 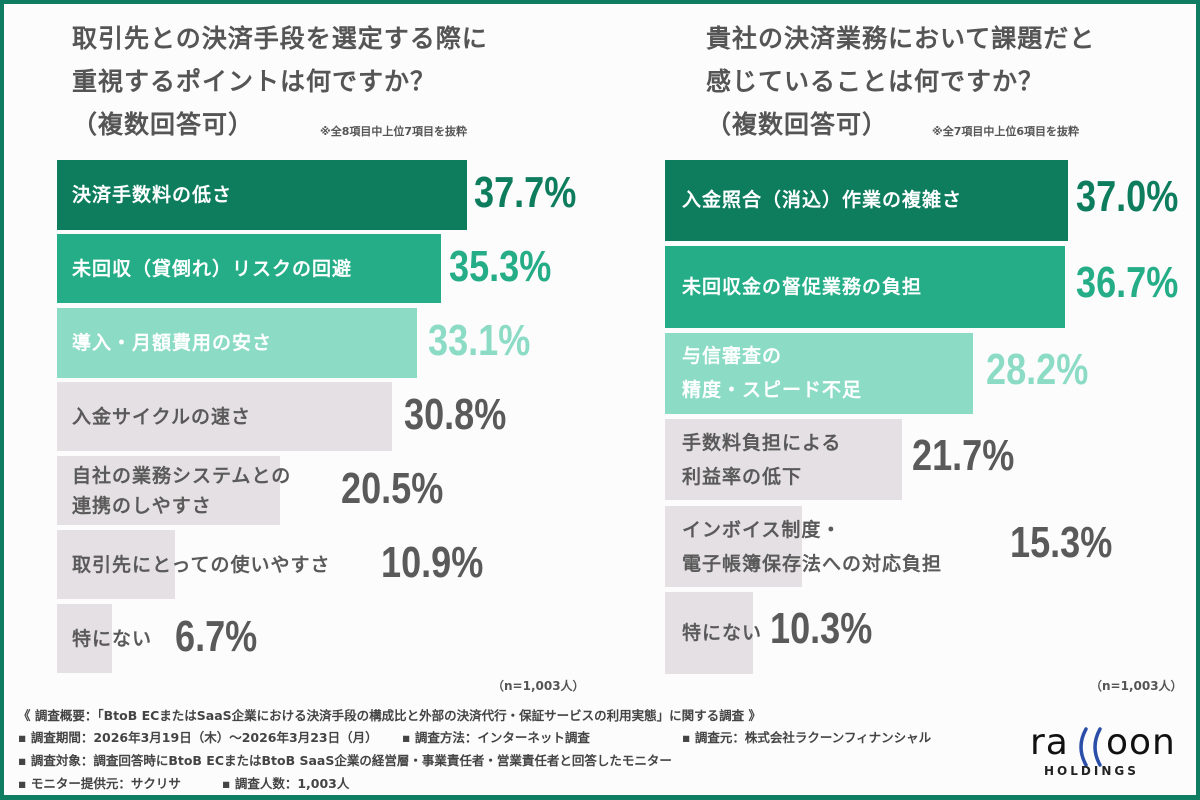 What do you see at coordinates (797, 124) in the screenshot?
I see `right-chart-title-line3: （複数回答可）` at bounding box center [797, 124].